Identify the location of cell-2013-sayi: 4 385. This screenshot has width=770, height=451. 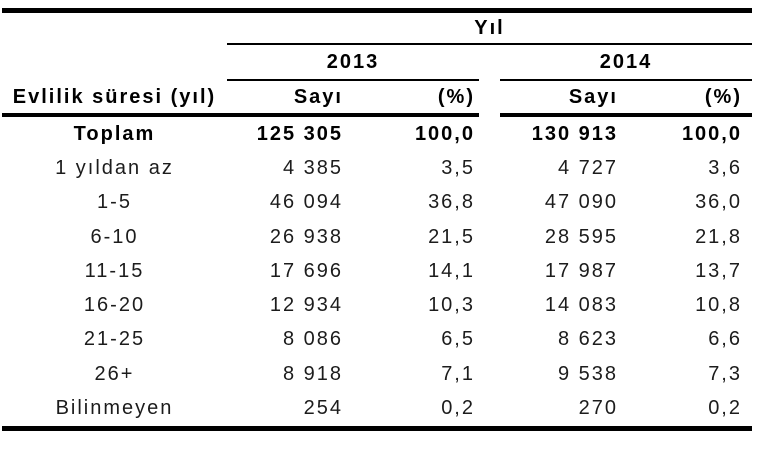
(312, 167).